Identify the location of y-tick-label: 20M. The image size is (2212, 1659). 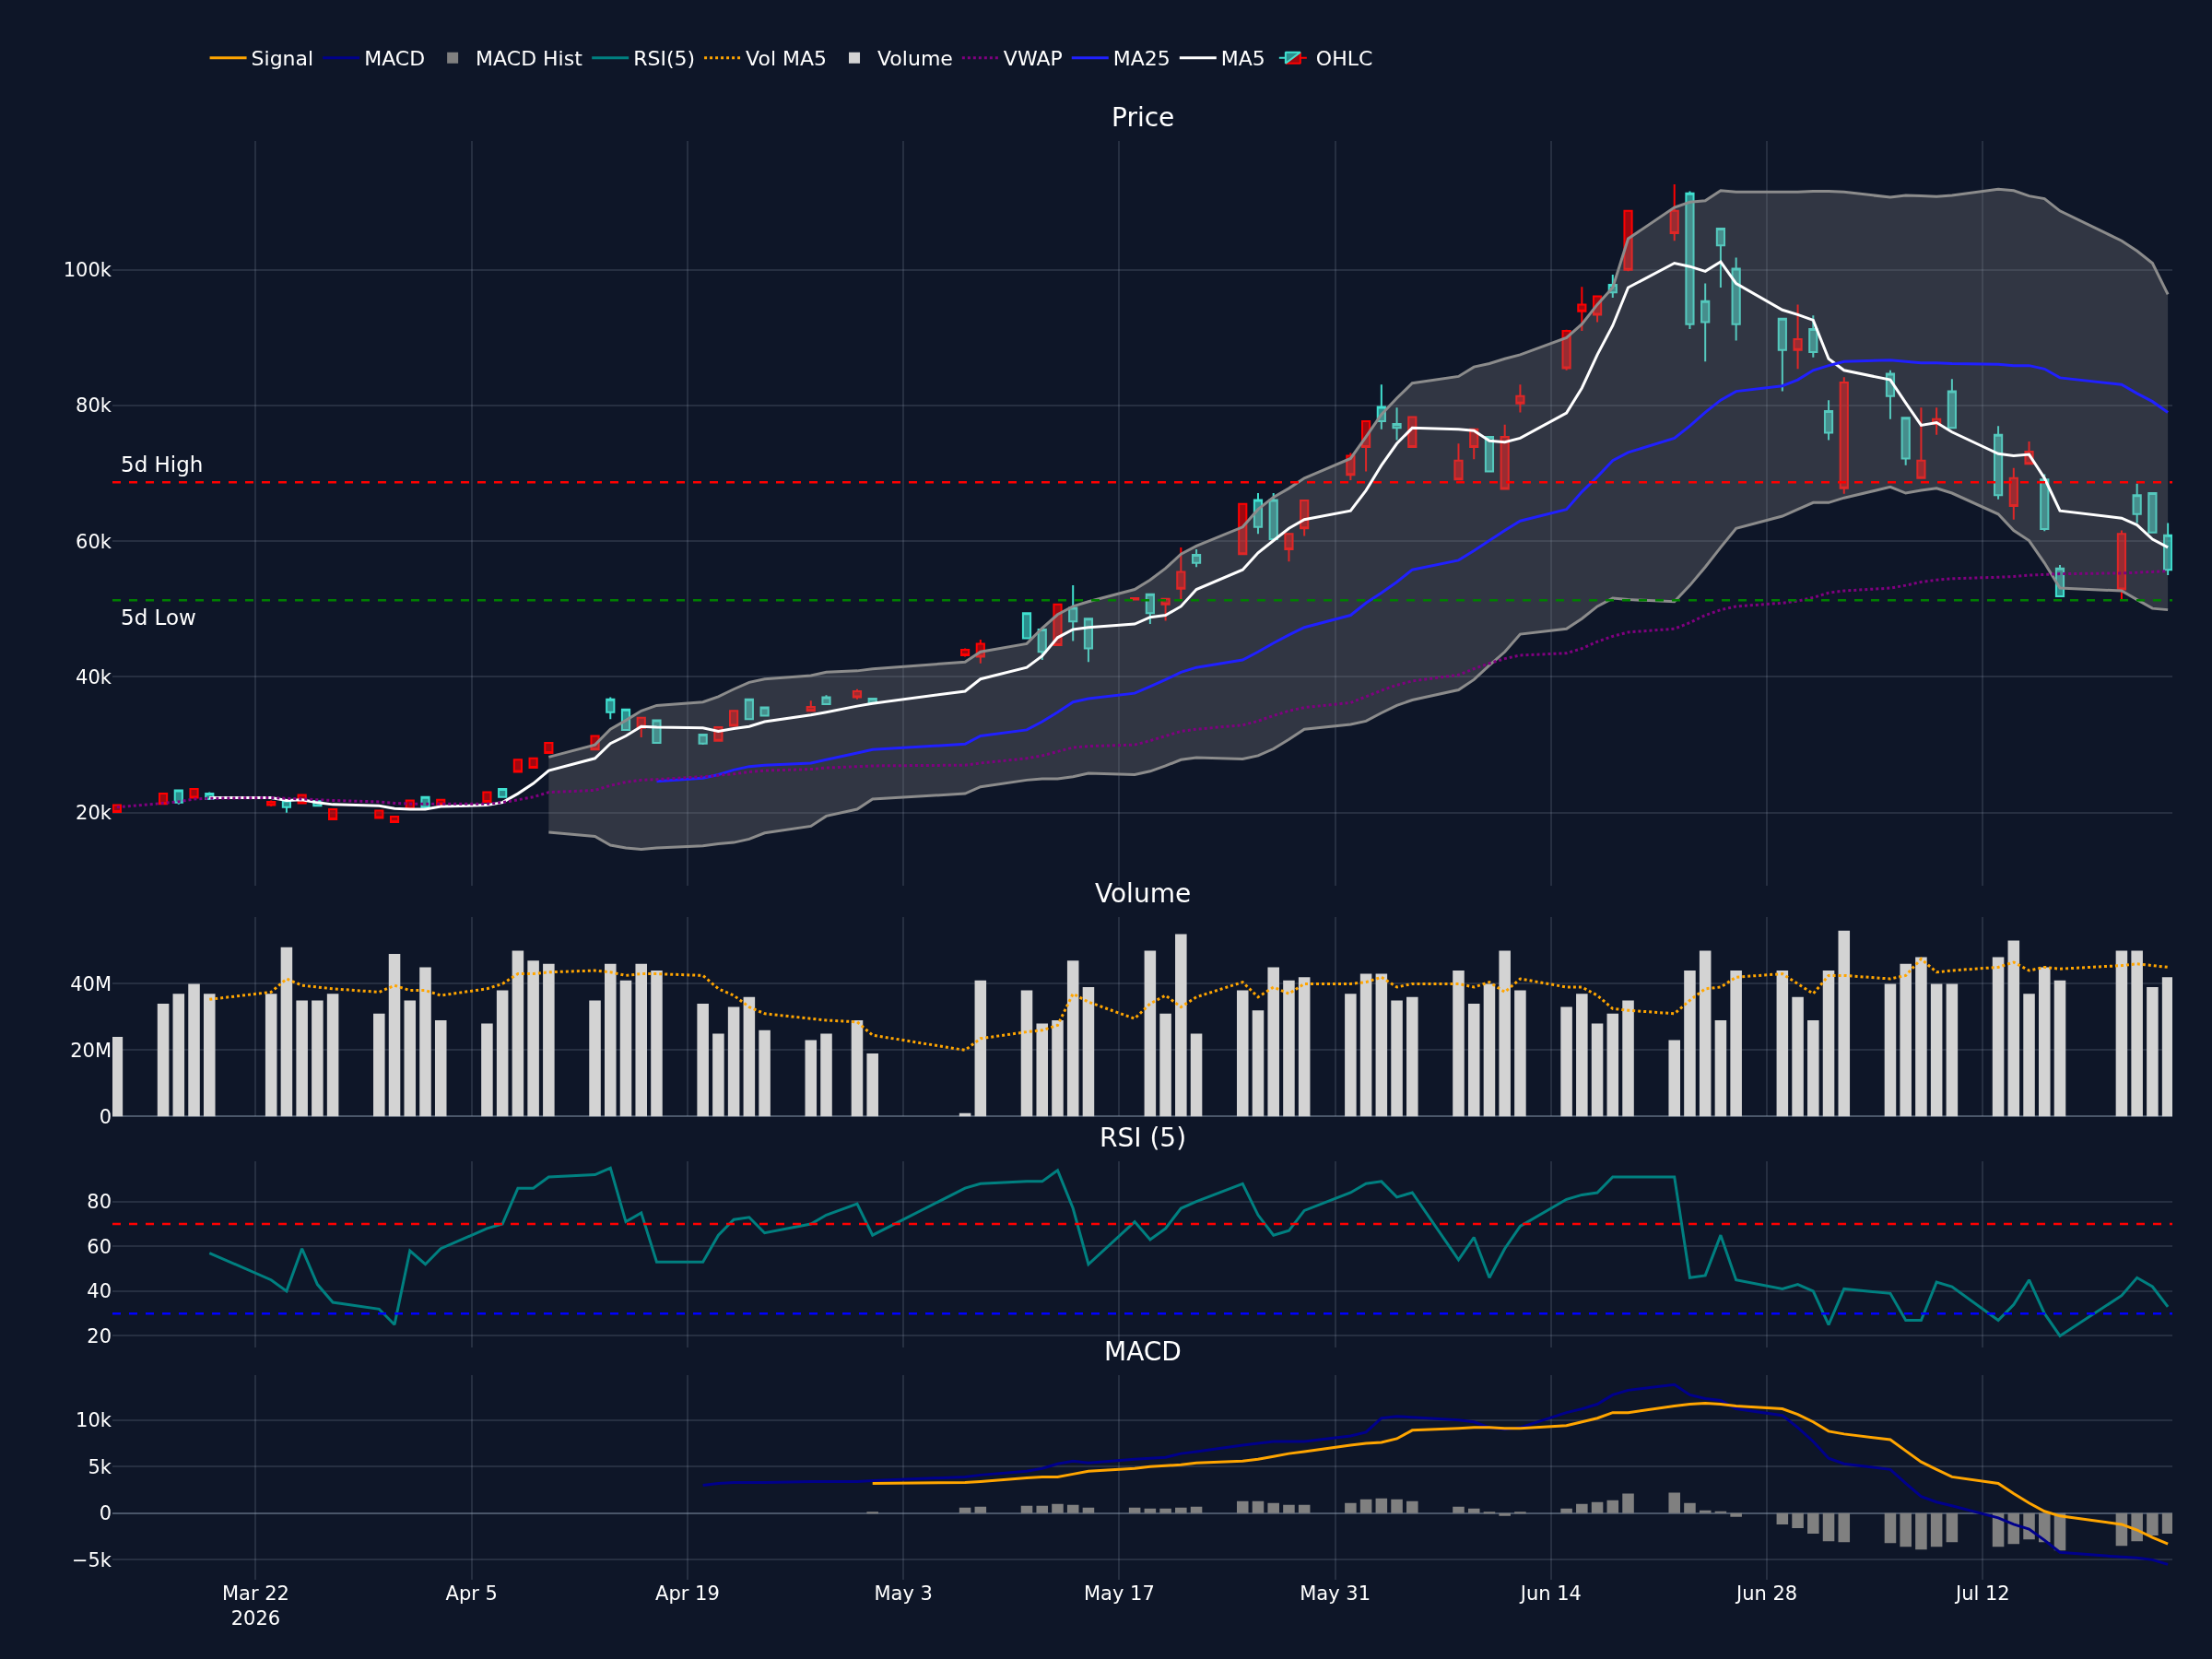
(91, 1050).